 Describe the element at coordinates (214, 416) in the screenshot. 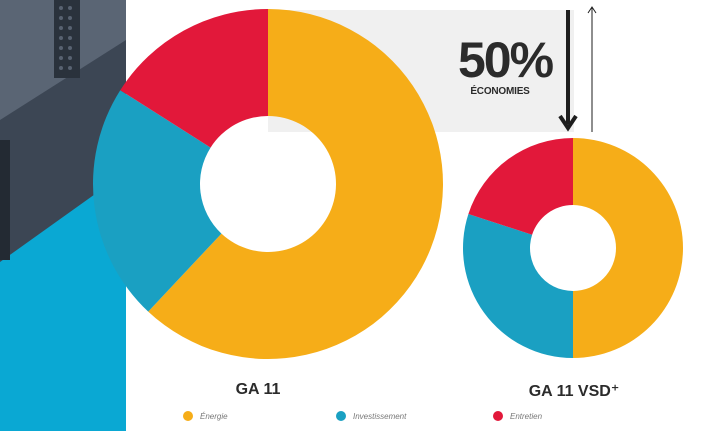

I see `legend-label-energy: Énergie` at that location.